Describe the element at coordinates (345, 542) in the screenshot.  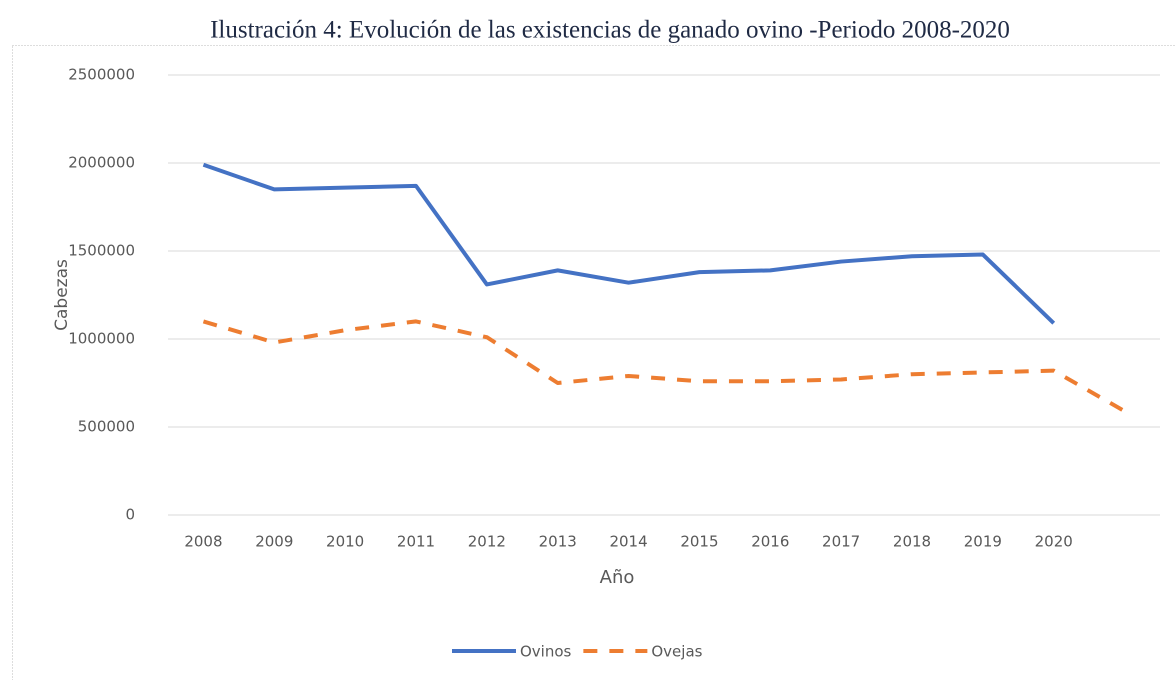
I see `x-tick-label: 2010` at that location.